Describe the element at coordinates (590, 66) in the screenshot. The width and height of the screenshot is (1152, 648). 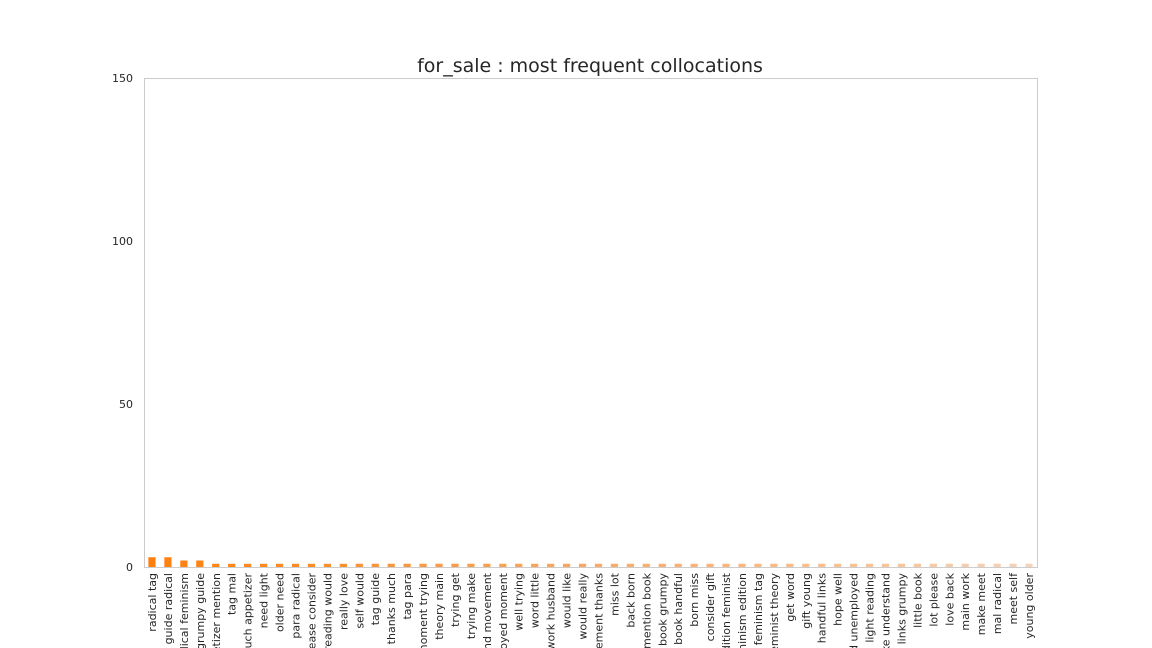
I see `chart-title: for_sale : most frequent collocations` at that location.